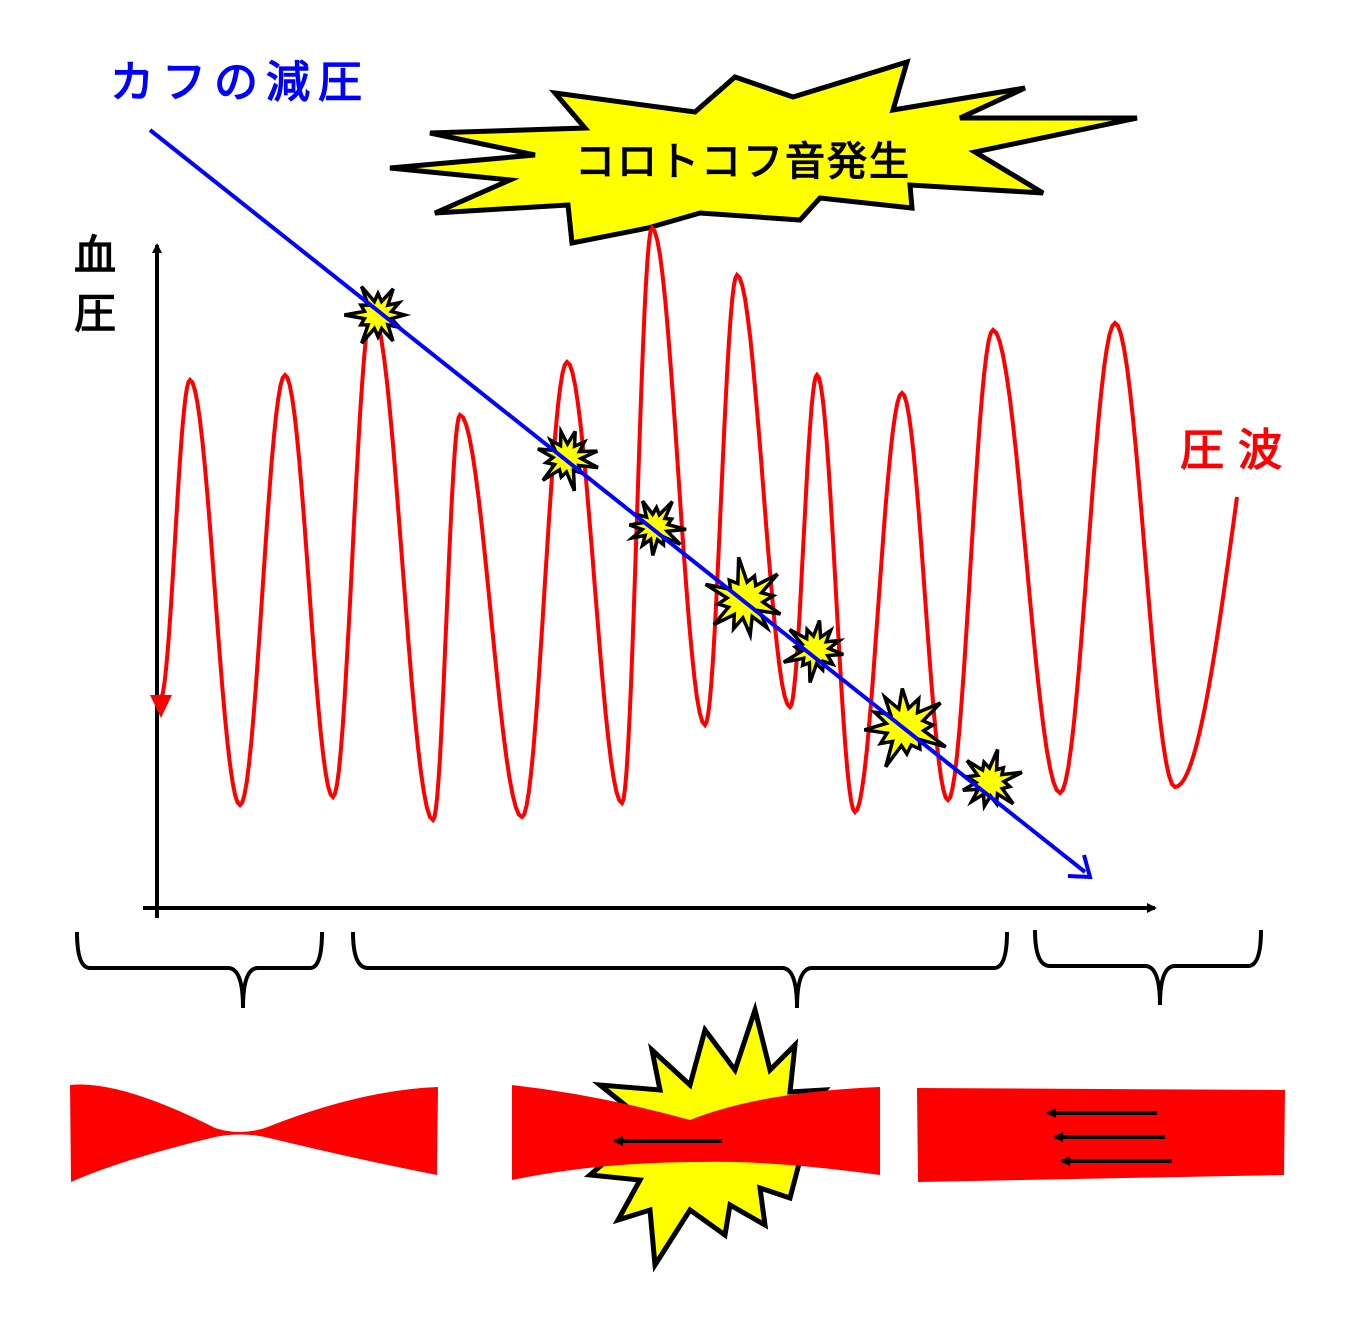 The image size is (1371, 1319). I want to click on cuff-pressure-arrowhead, so click(1080, 867).